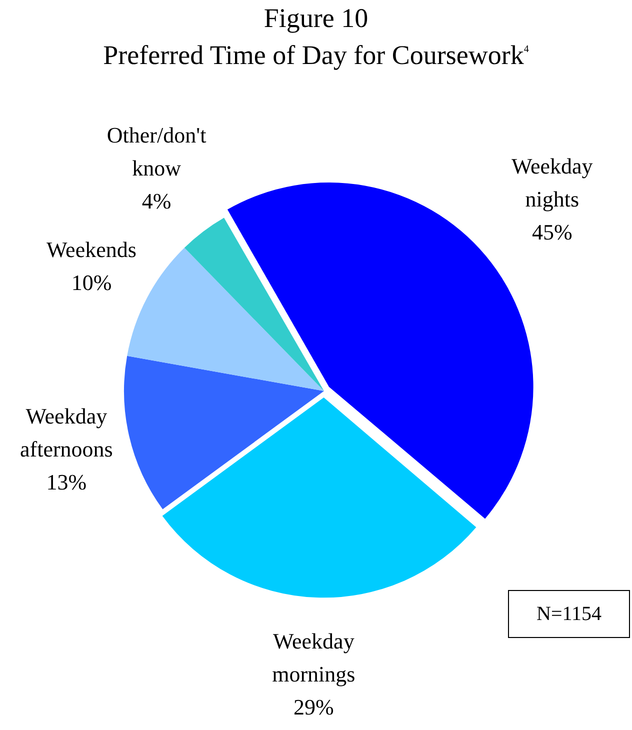 This screenshot has width=632, height=730. Describe the element at coordinates (91, 283) in the screenshot. I see `data-label: 10%` at that location.